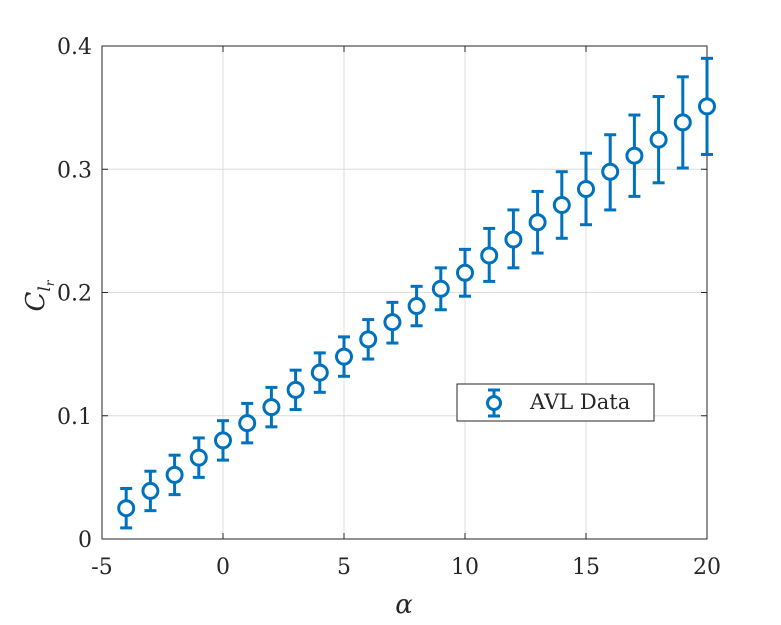  Describe the element at coordinates (74, 47) in the screenshot. I see `y-tick-label: 0.4` at that location.